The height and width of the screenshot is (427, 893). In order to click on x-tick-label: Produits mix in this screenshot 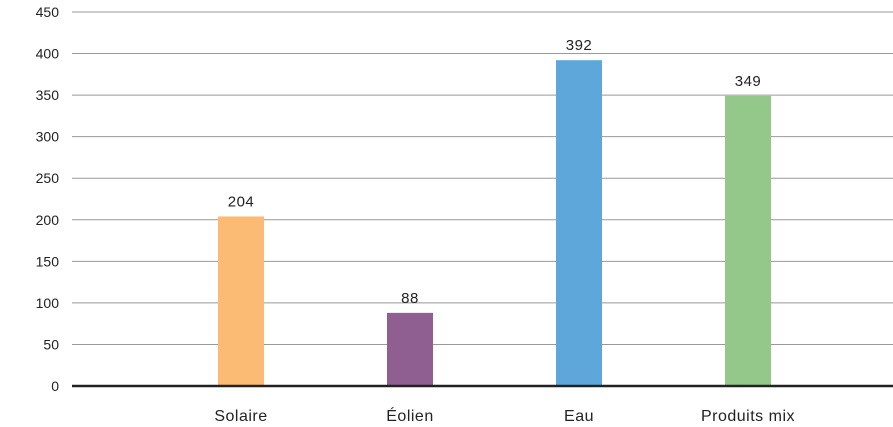, I will do `click(748, 416)`.